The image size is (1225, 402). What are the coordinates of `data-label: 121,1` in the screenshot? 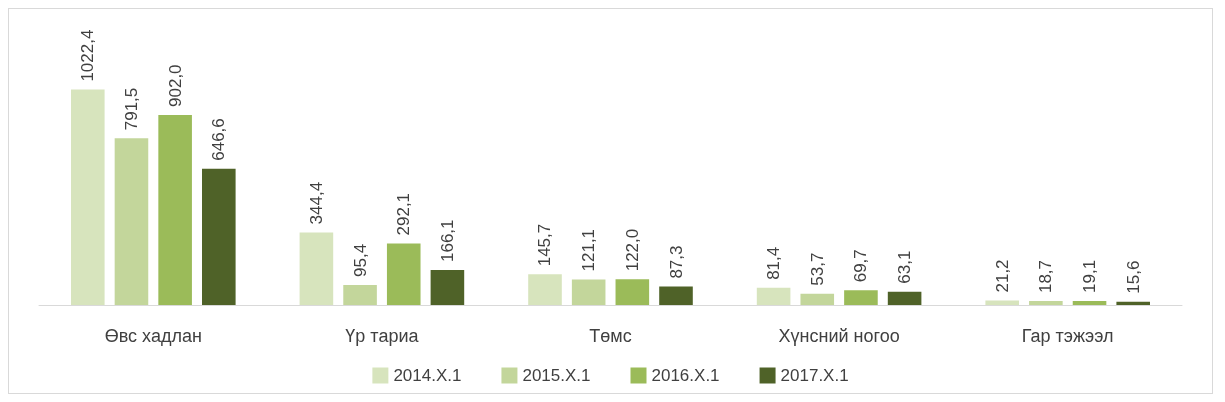 It's located at (589, 250).